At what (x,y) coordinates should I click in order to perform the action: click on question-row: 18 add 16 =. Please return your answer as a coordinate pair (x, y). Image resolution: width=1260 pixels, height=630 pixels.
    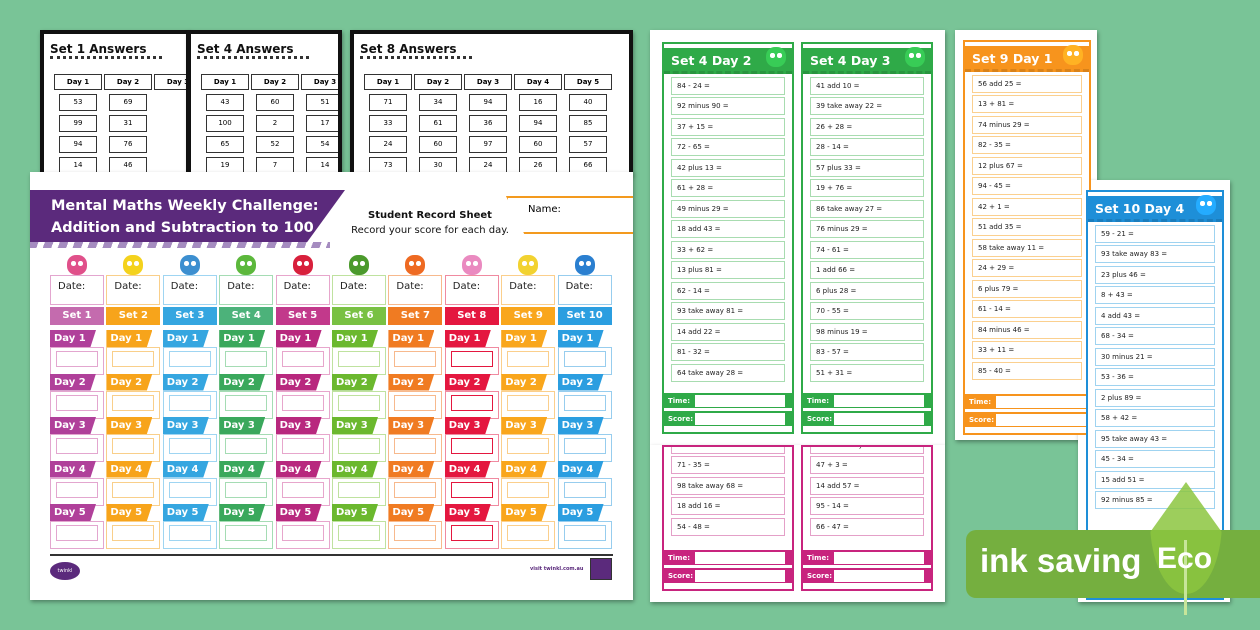
    Looking at the image, I should click on (728, 506).